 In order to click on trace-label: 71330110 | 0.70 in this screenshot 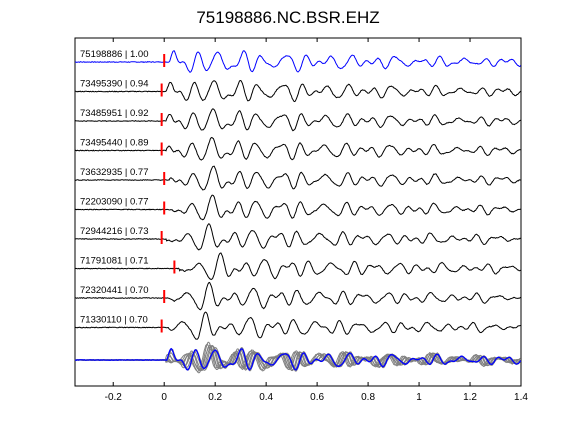, I will do `click(114, 320)`.